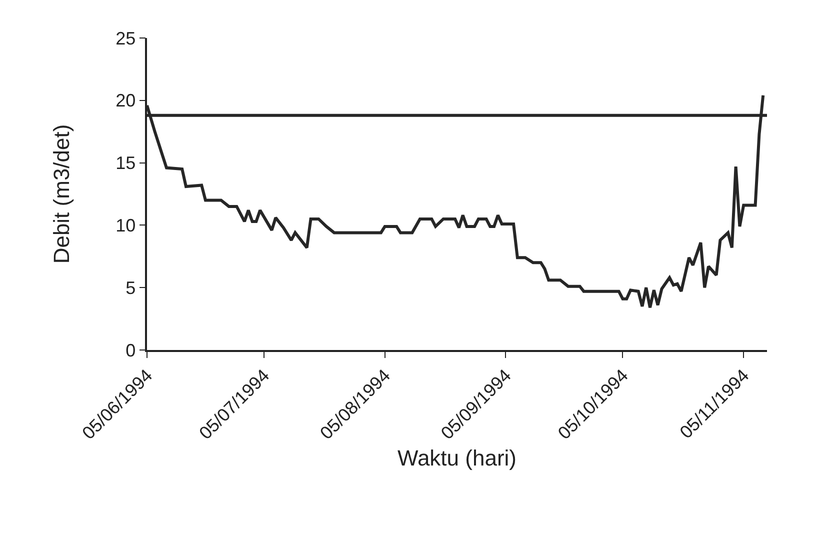 The width and height of the screenshot is (815, 558). Describe the element at coordinates (131, 350) in the screenshot. I see `y-tick-label: 0` at that location.